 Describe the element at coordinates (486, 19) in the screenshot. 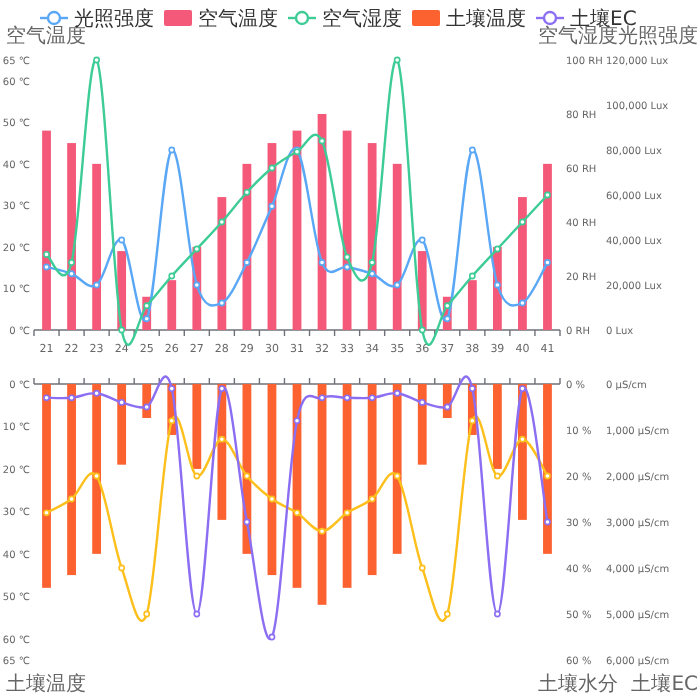

I see `legend-label: 土壤温度` at that location.